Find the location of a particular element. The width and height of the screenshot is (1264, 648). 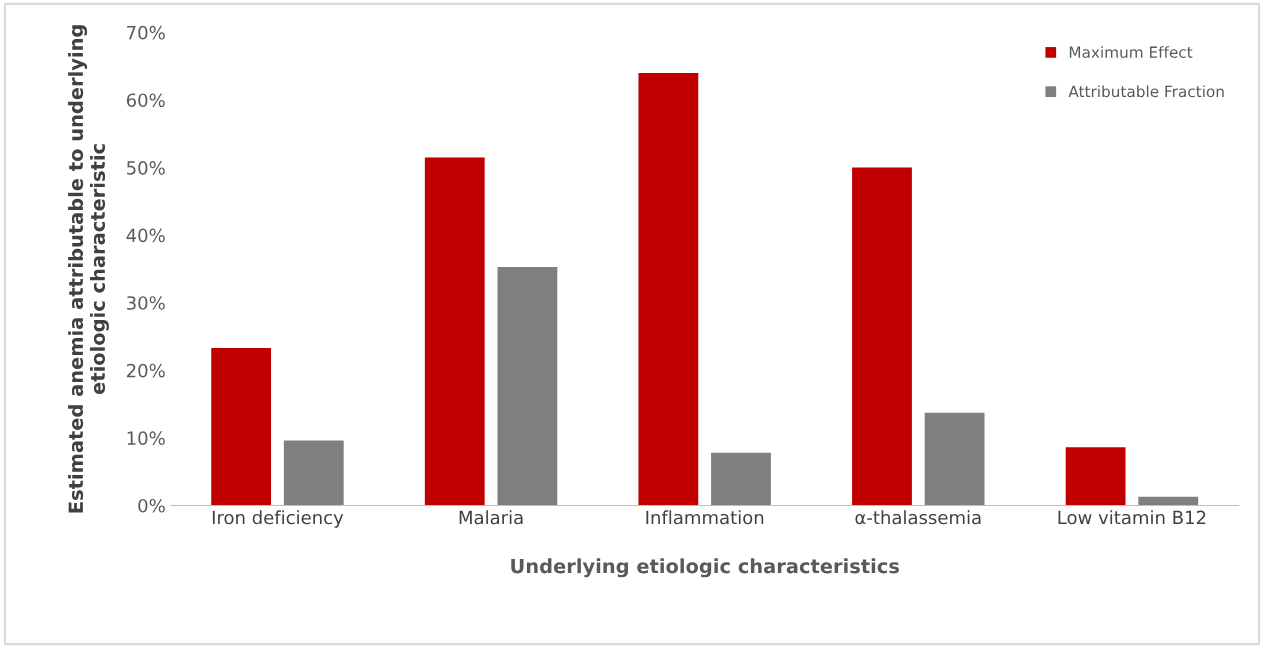

x-tick-label: α-thalassemia is located at coordinates (918, 517).